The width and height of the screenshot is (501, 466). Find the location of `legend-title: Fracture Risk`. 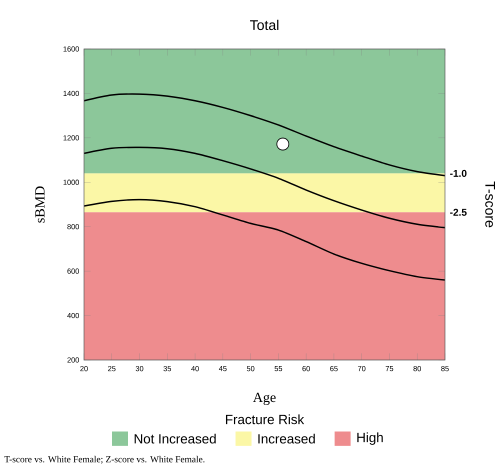

legend-title: Fracture Risk is located at coordinates (265, 419).